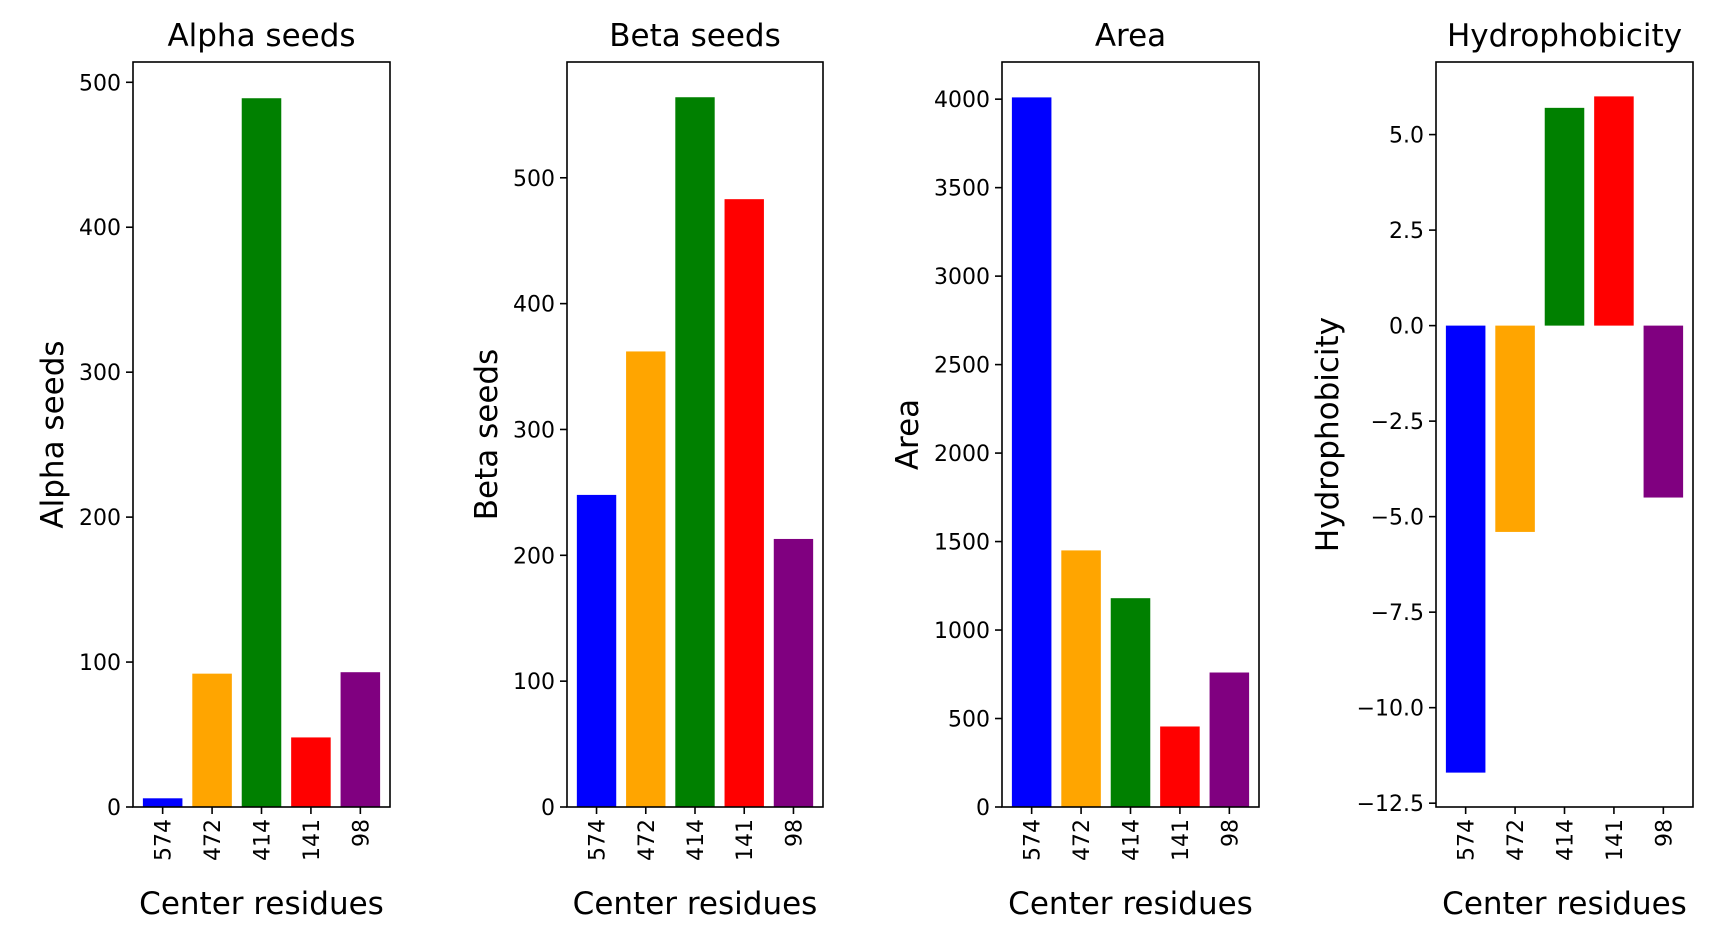 The image size is (1709, 937). What do you see at coordinates (1328, 434) in the screenshot?
I see `y-axis-label: Hydrophobicity` at bounding box center [1328, 434].